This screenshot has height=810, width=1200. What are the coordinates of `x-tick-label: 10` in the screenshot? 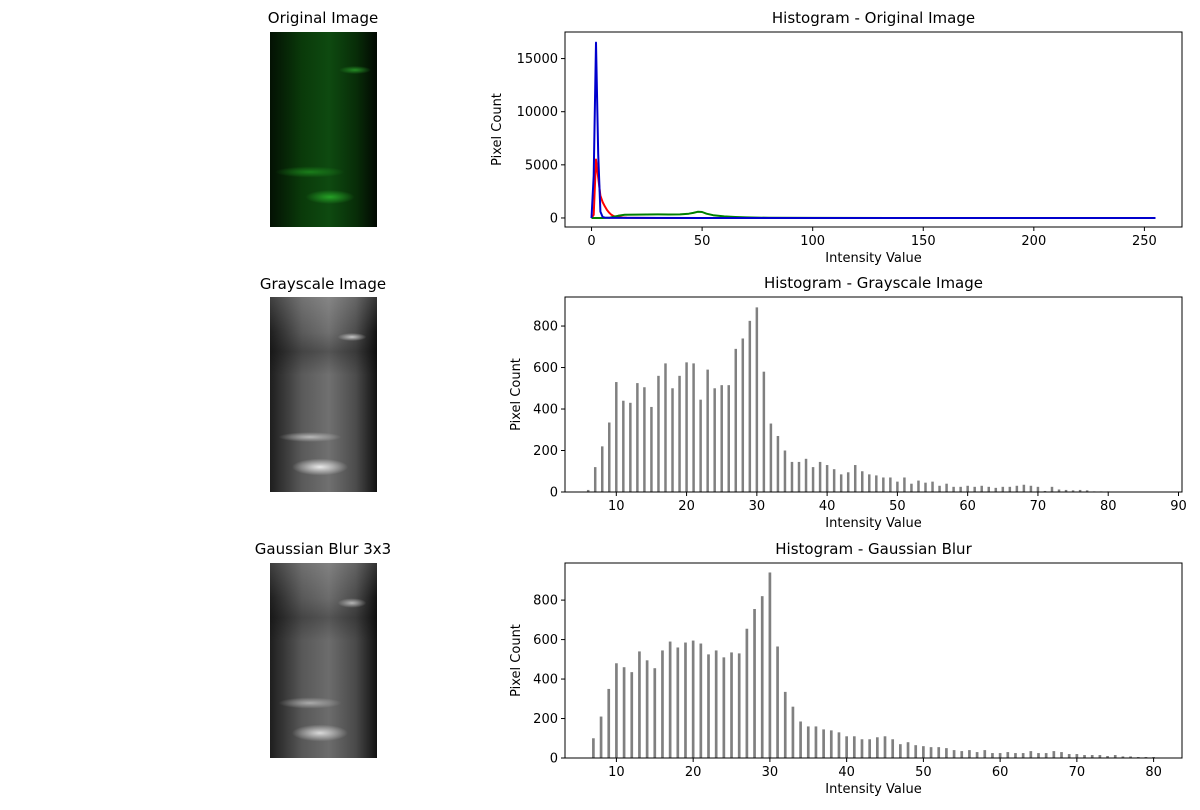 It's located at (616, 772).